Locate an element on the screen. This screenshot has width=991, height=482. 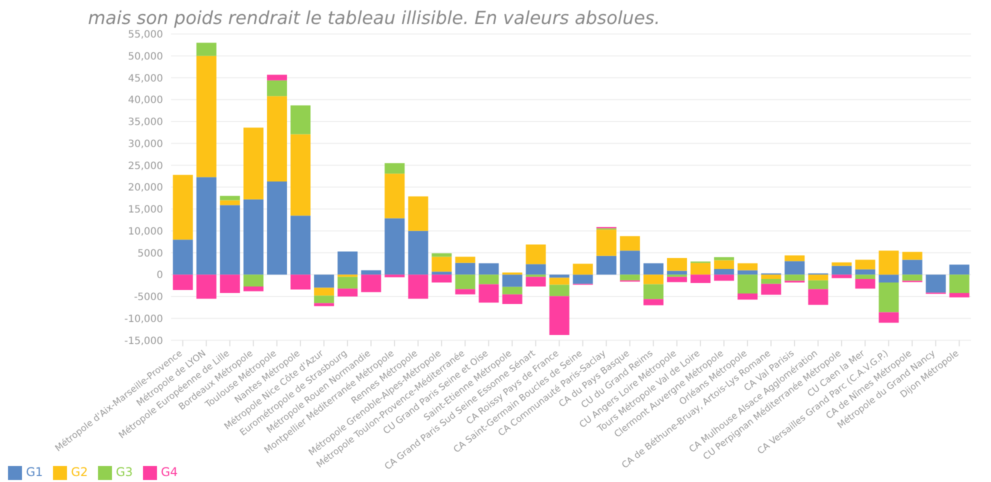
y-tick-label: -15,000 is located at coordinates (143, 341).